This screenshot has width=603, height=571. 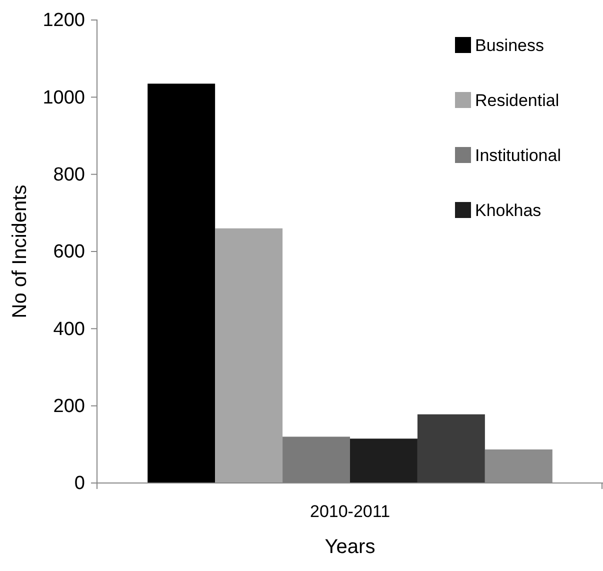 What do you see at coordinates (20, 251) in the screenshot?
I see `y-axis-title: No of Incidents` at bounding box center [20, 251].